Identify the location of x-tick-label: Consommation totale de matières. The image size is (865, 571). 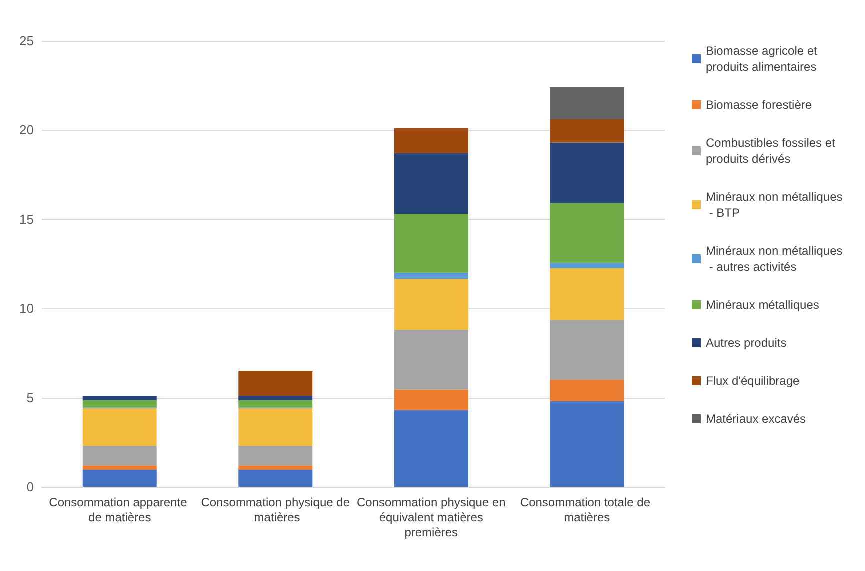
(587, 510).